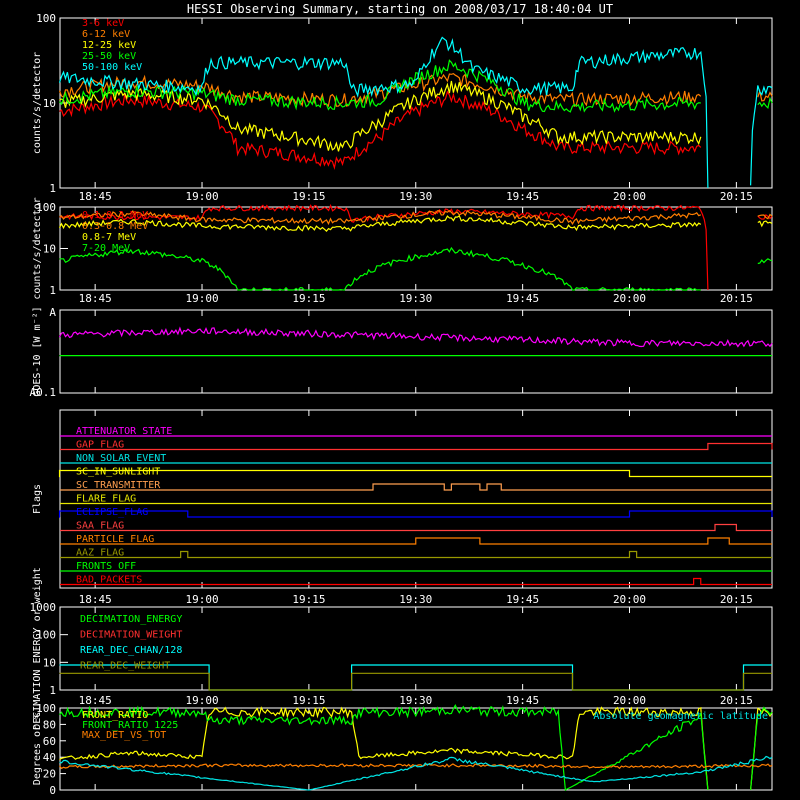  What do you see at coordinates (49, 724) in the screenshot?
I see `y-tick-label: 80` at bounding box center [49, 724].